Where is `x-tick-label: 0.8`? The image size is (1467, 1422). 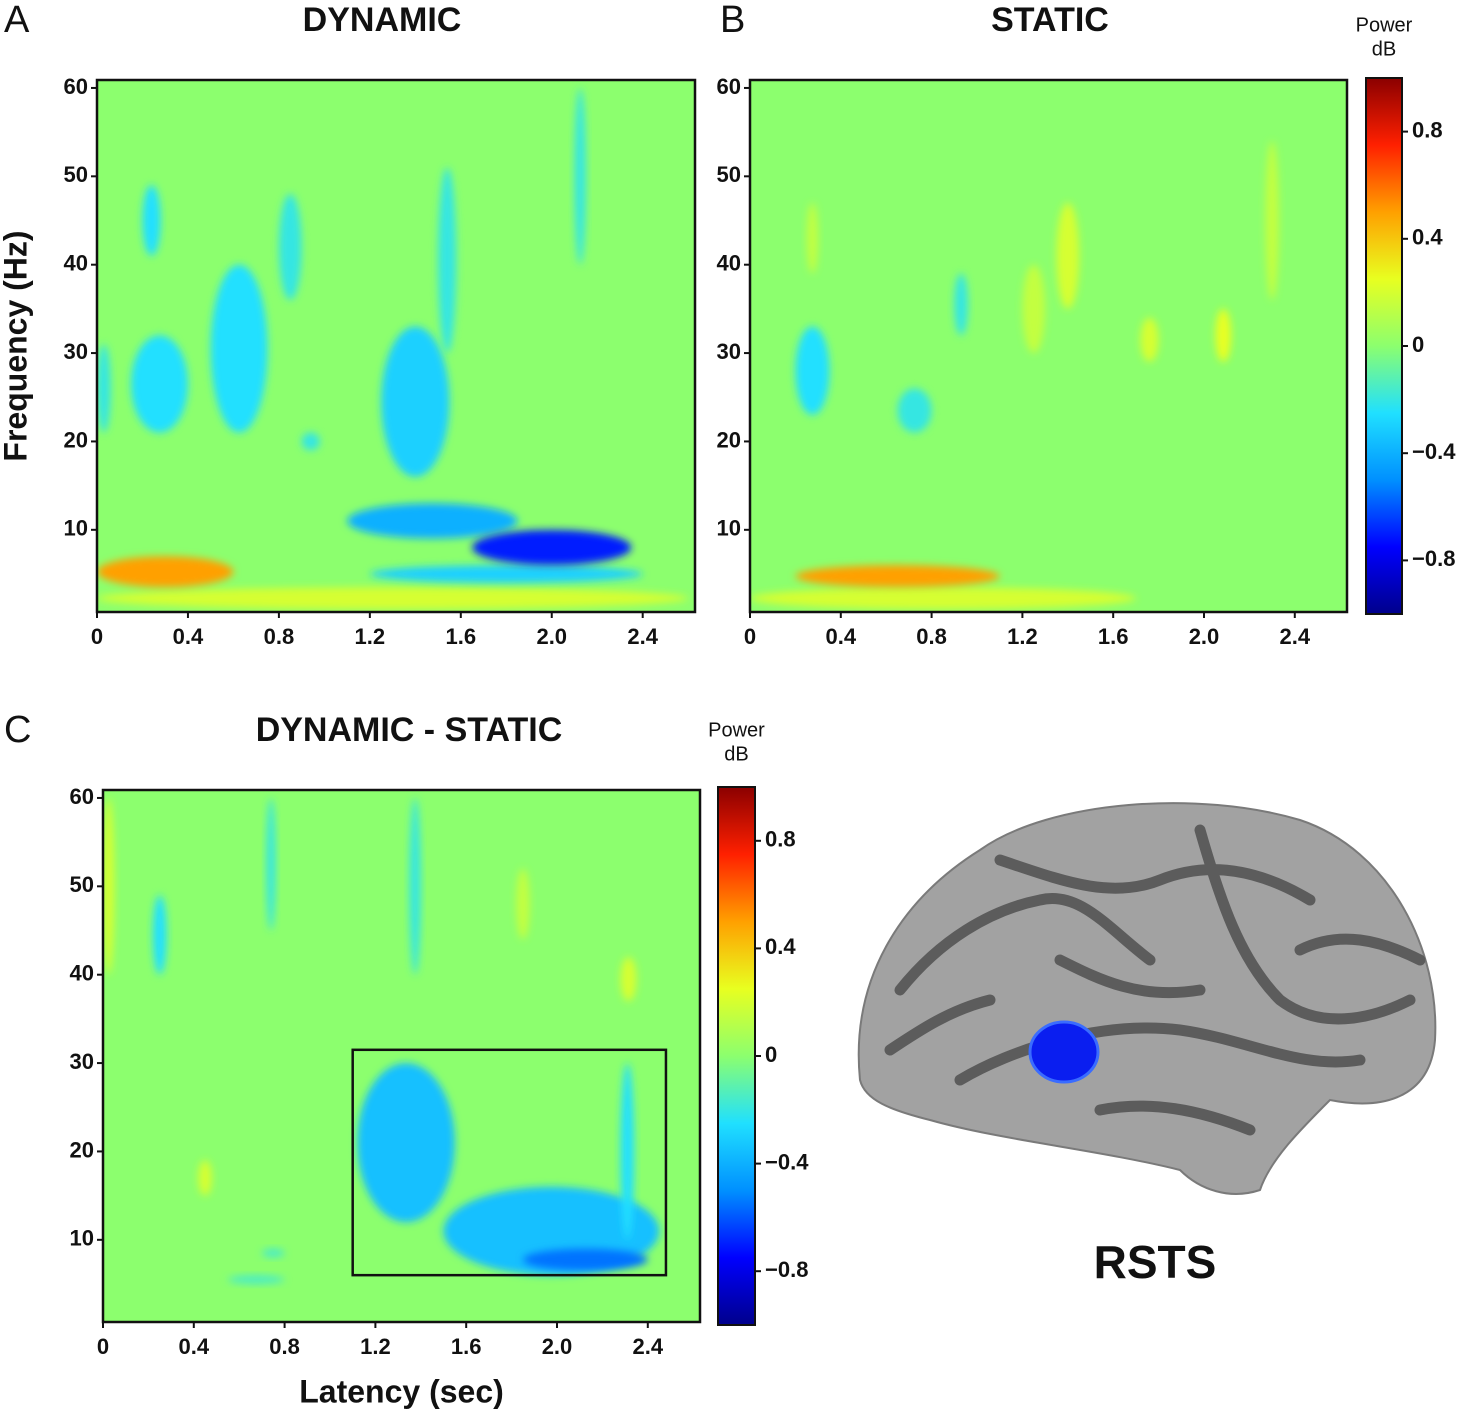 x-tick-label: 0.8 is located at coordinates (931, 636).